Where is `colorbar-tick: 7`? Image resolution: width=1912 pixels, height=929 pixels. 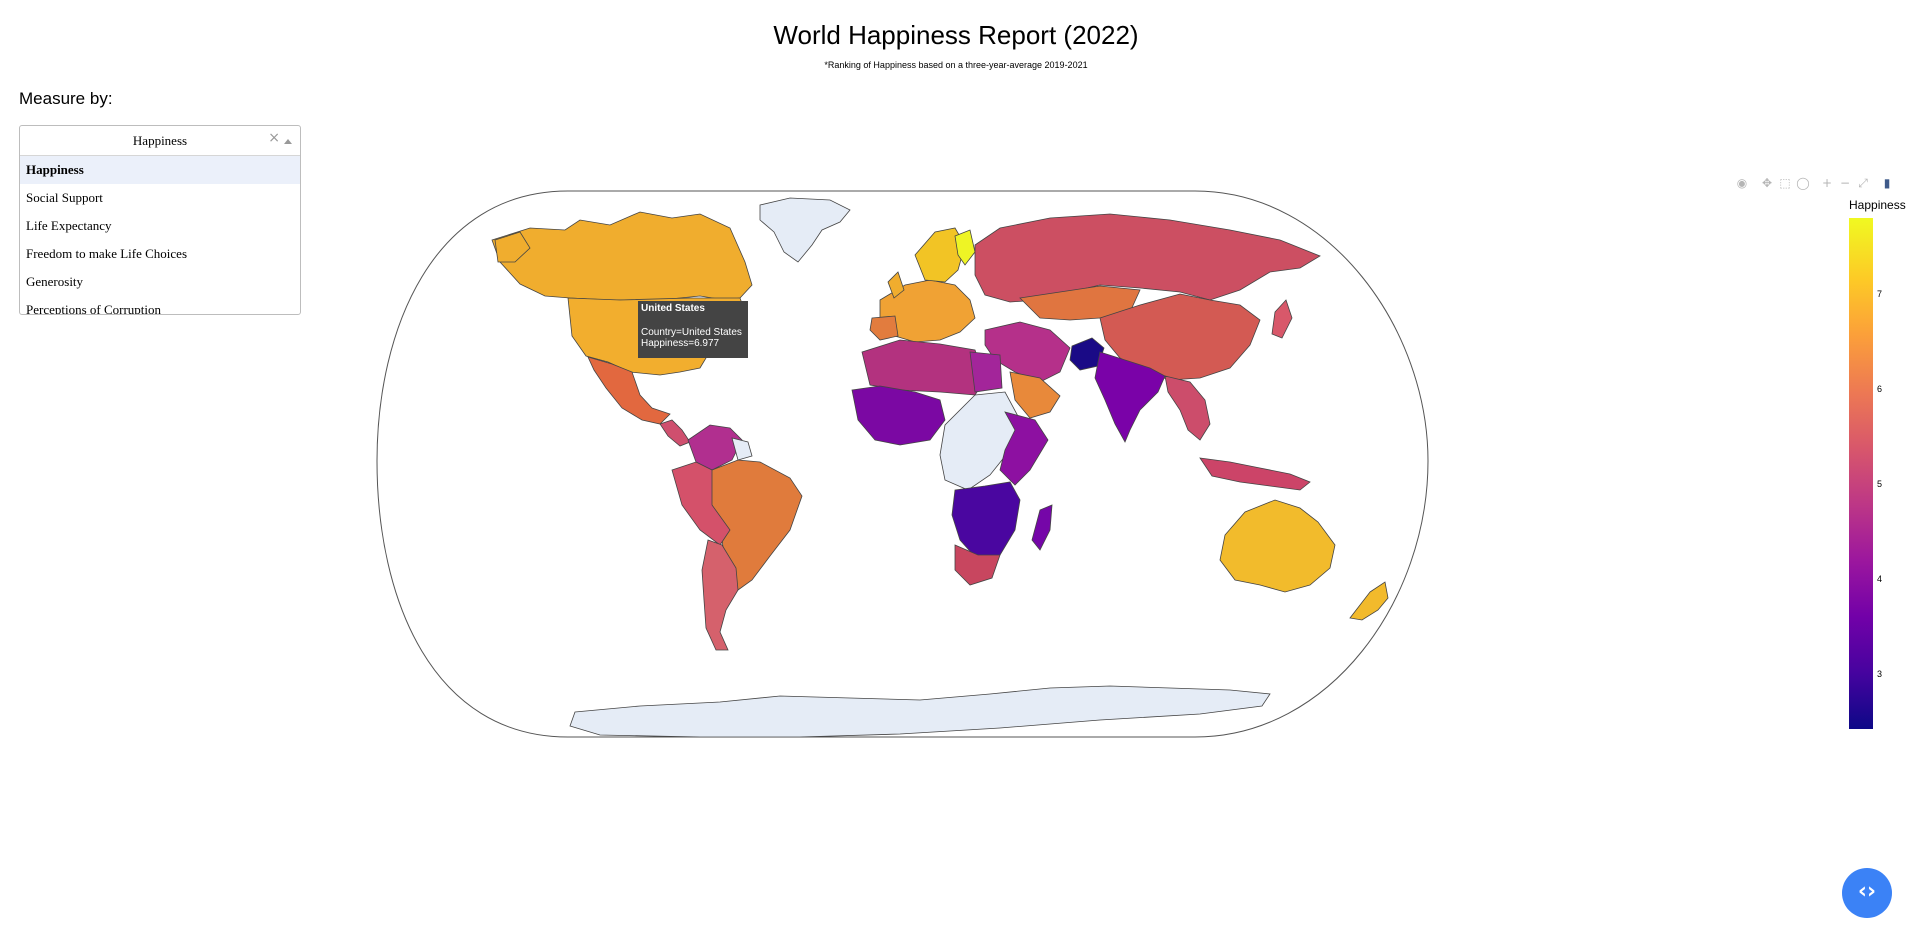
colorbar-tick: 7 is located at coordinates (1880, 294).